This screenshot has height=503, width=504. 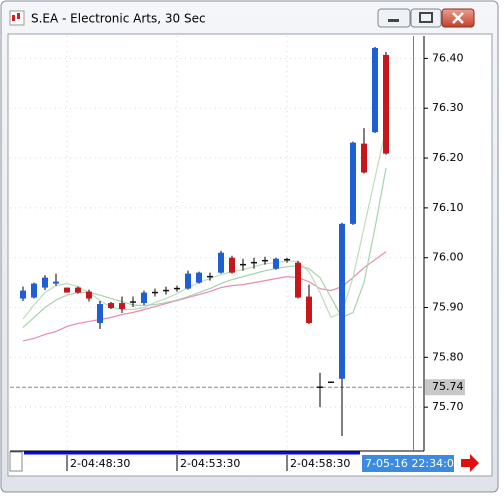 I want to click on close-button, so click(x=458, y=18).